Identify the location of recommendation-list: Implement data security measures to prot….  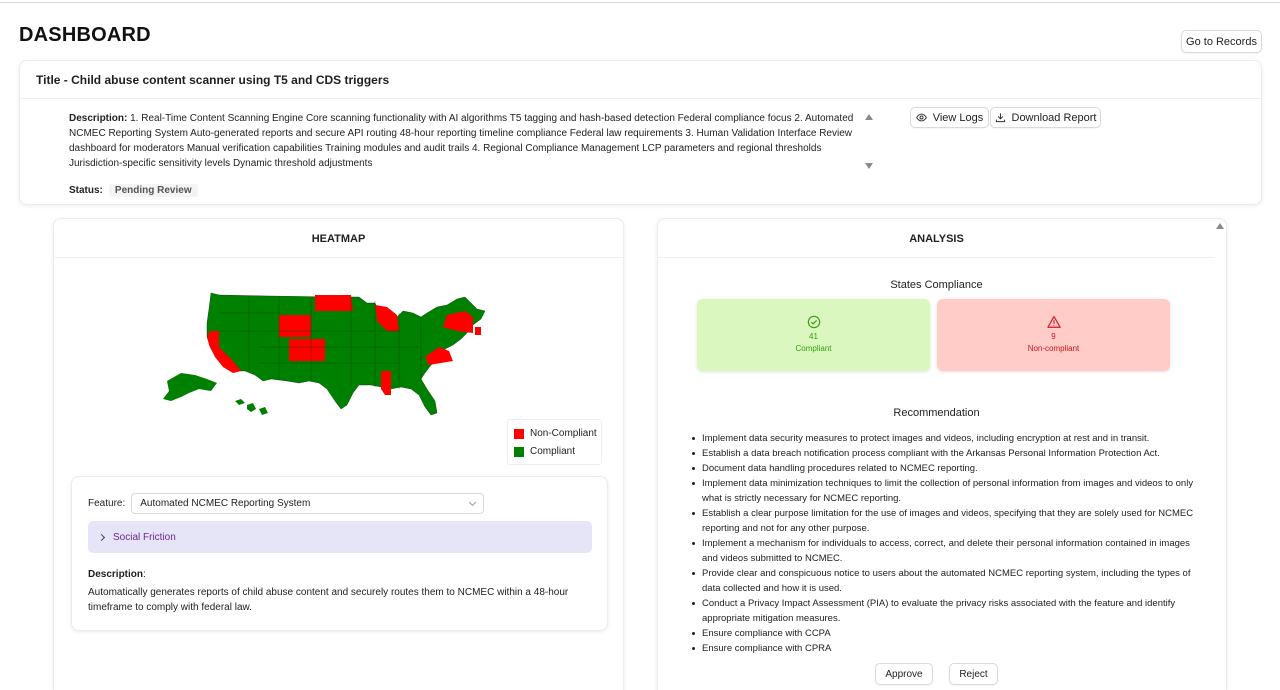
(946, 543).